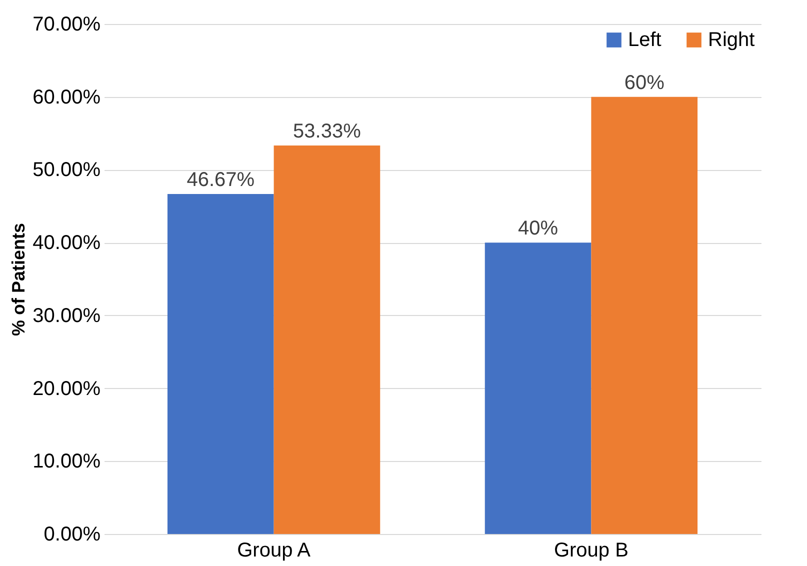 Image resolution: width=807 pixels, height=566 pixels. Describe the element at coordinates (644, 83) in the screenshot. I see `data-label: 60%` at that location.